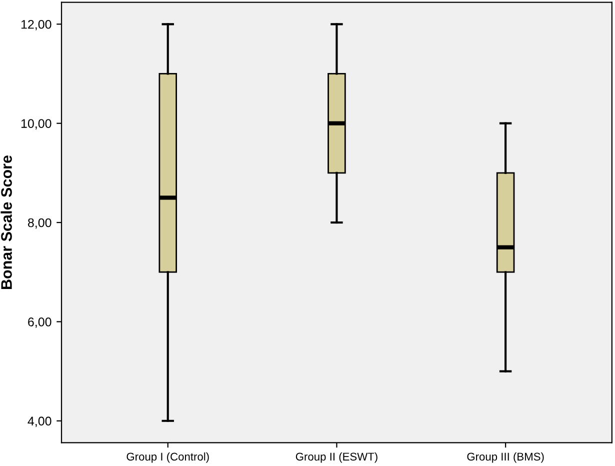  Describe the element at coordinates (505, 457) in the screenshot. I see `x-tick-label: Group III (BMS)` at that location.